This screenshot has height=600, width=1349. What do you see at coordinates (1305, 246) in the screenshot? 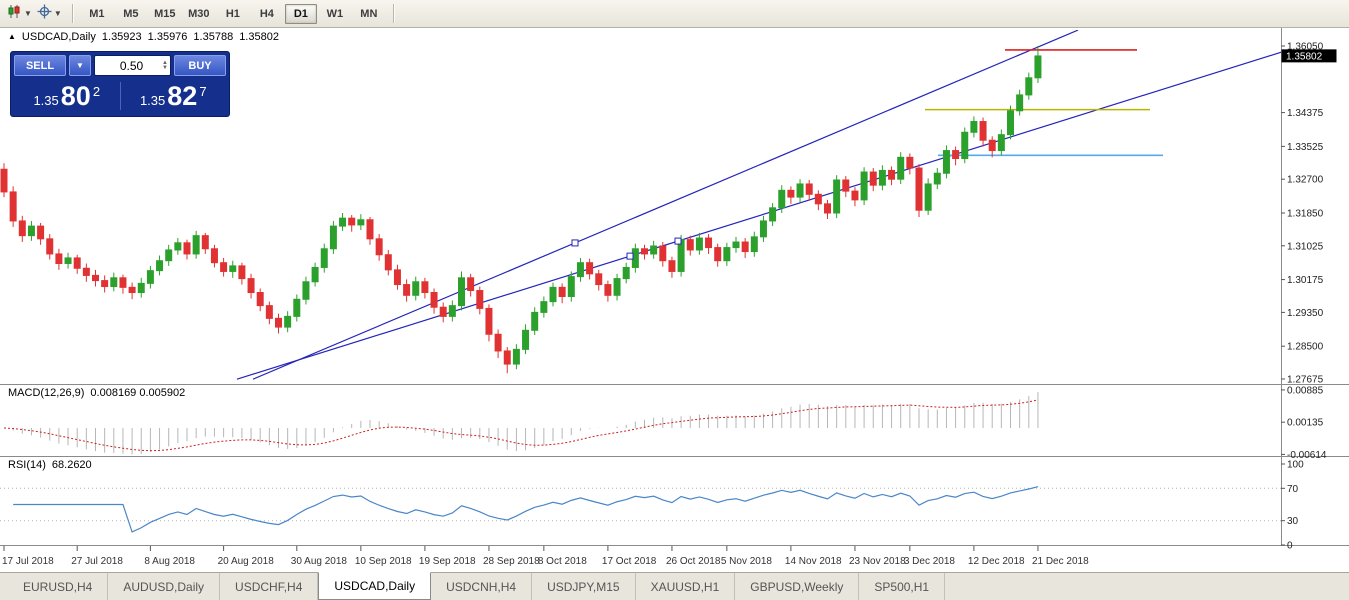
I see `price-axis-label: 1.31025` at bounding box center [1305, 246].